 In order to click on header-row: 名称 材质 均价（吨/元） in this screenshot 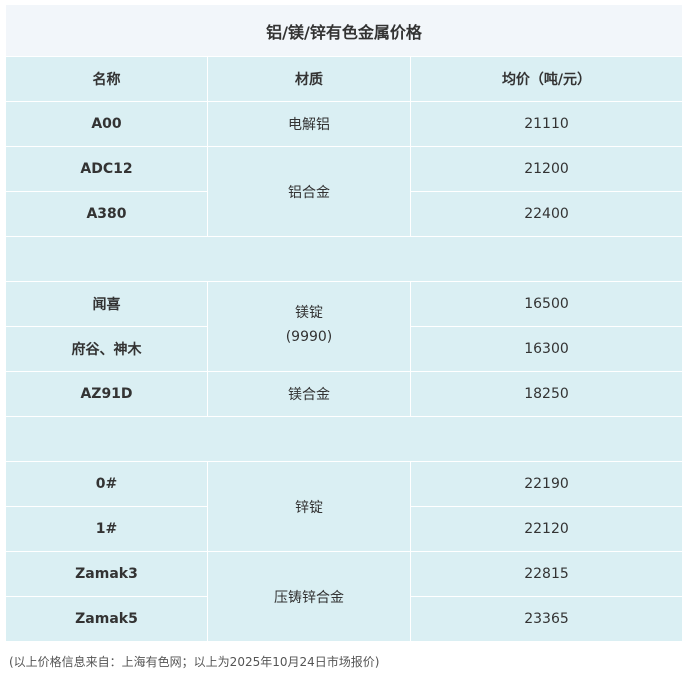, I will do `click(344, 79)`.